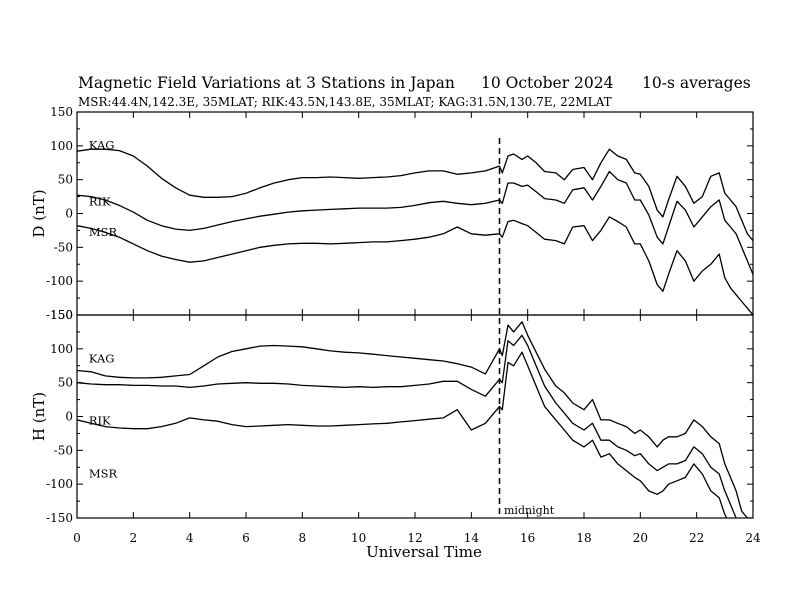 The image size is (792, 612). Describe the element at coordinates (415, 265) in the screenshot. I see `series-msr-line` at that location.